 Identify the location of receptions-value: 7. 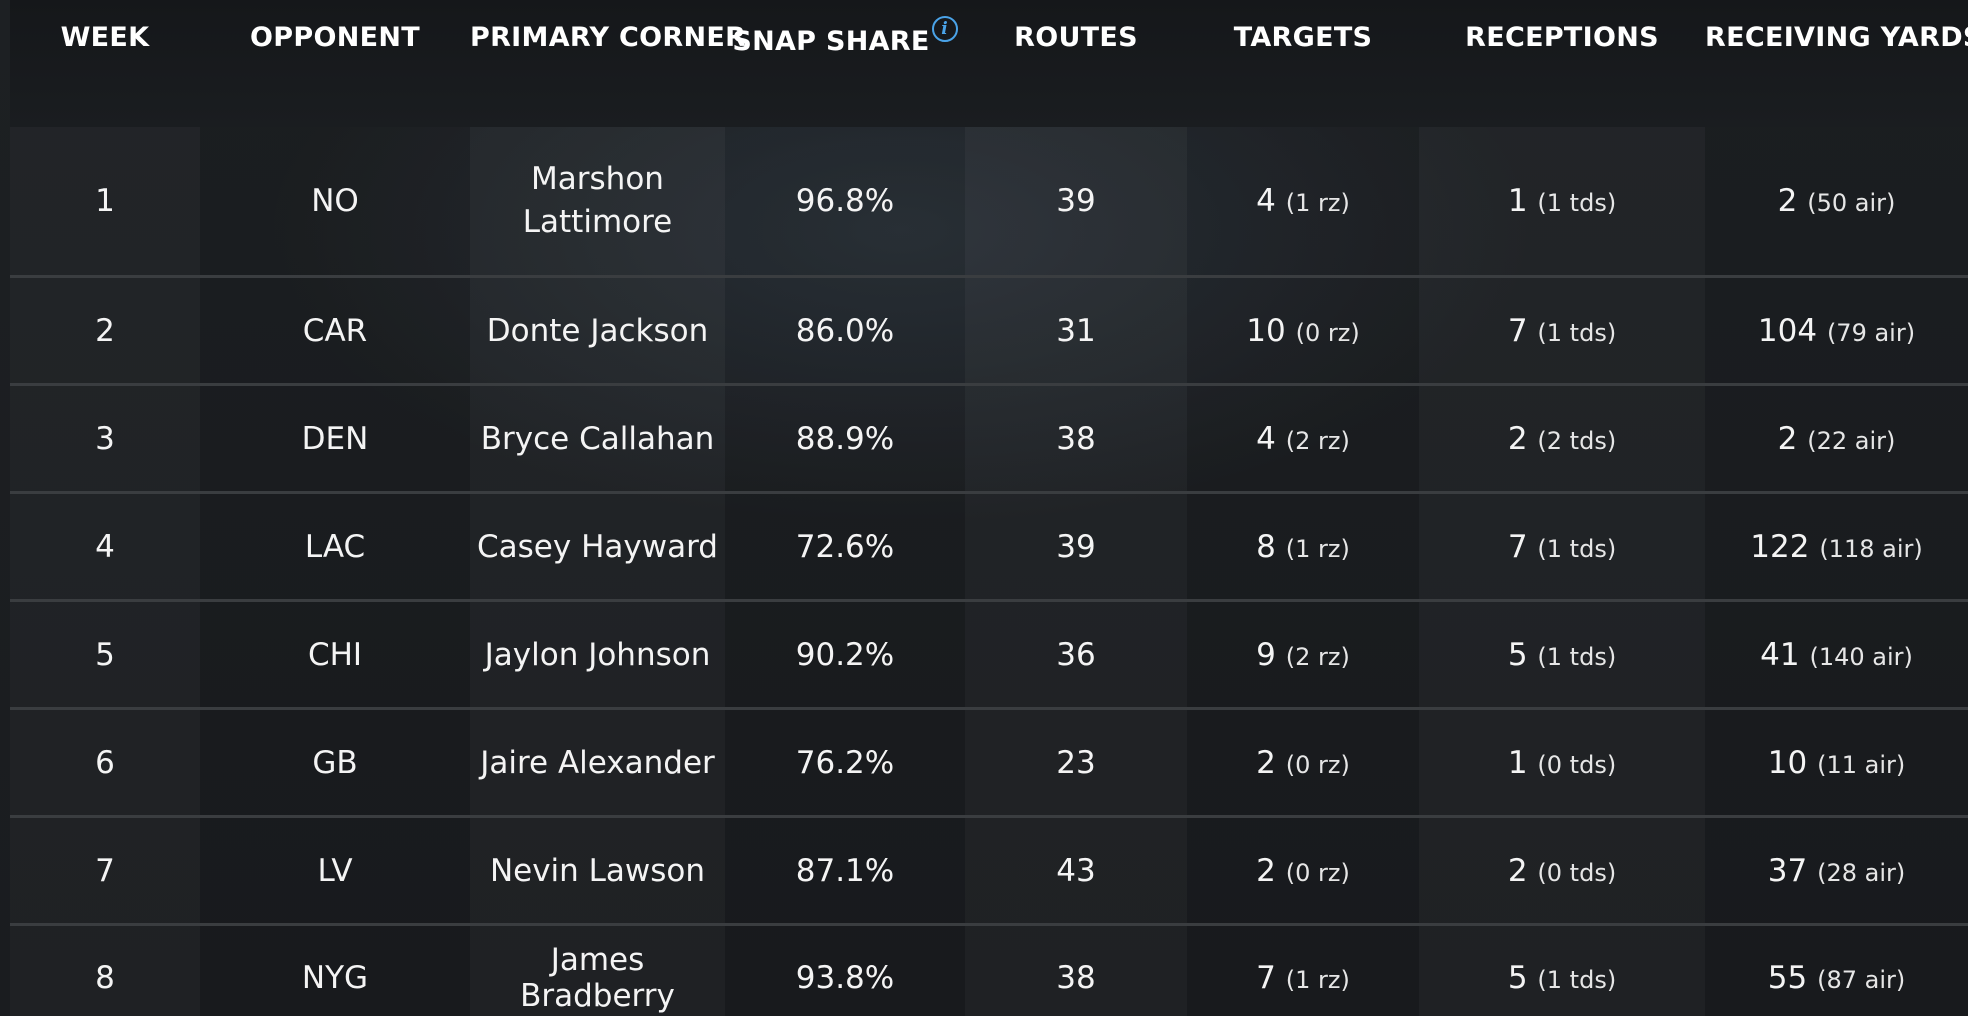
(1517, 546).